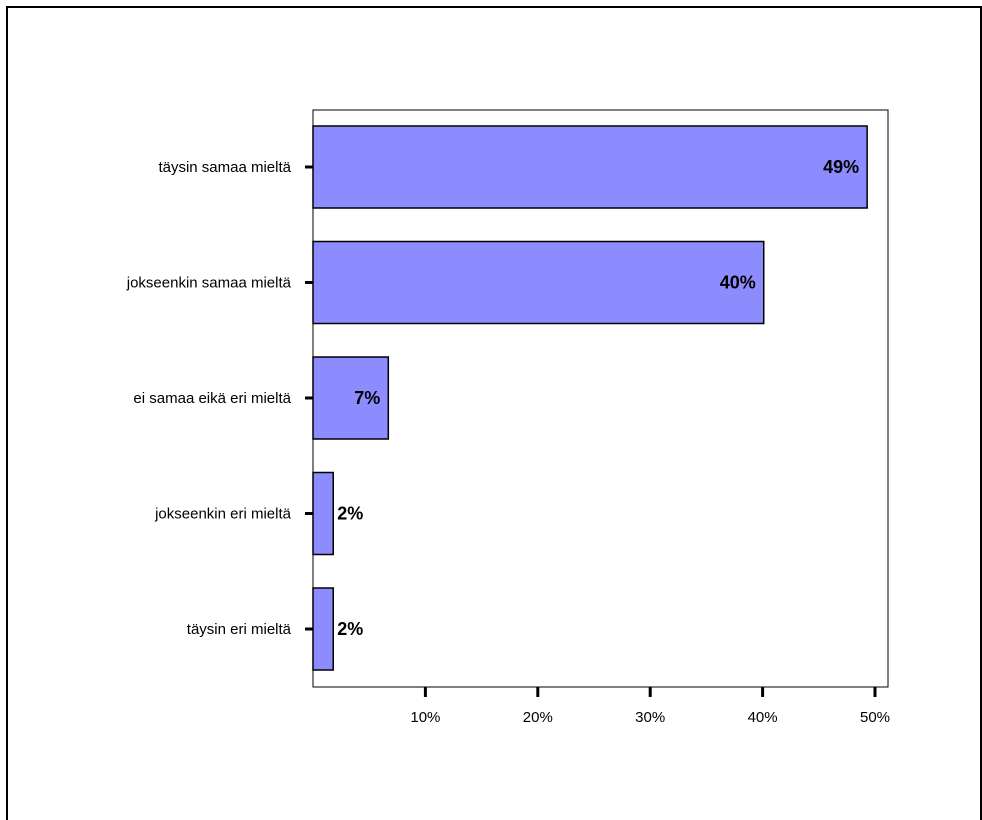 Image resolution: width=982 pixels, height=820 pixels. I want to click on data-label: 49%, so click(841, 167).